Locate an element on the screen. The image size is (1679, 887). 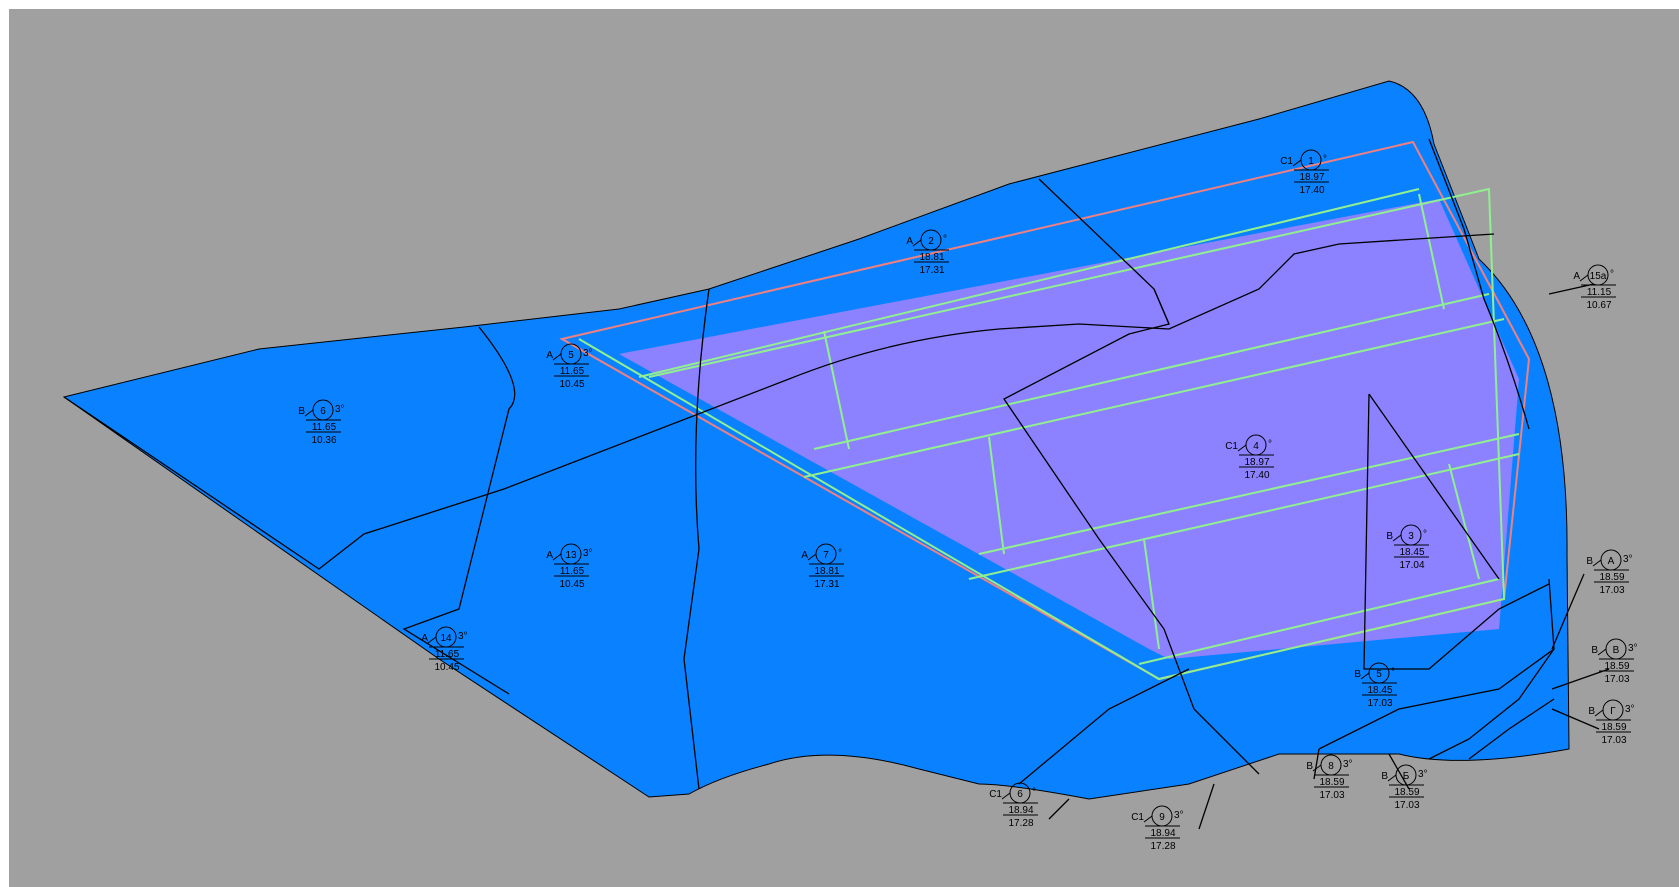
elevation-label: С1 1 ° 18.97 17.40 is located at coordinates (1304, 172).